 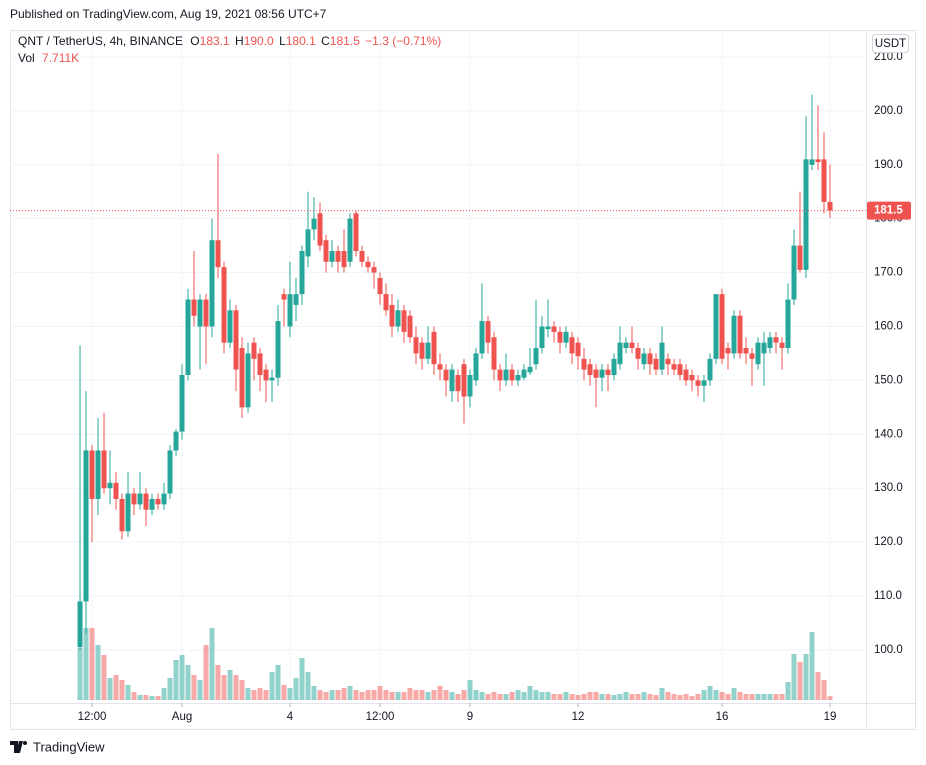 I want to click on logo-mark, so click(x=16, y=747).